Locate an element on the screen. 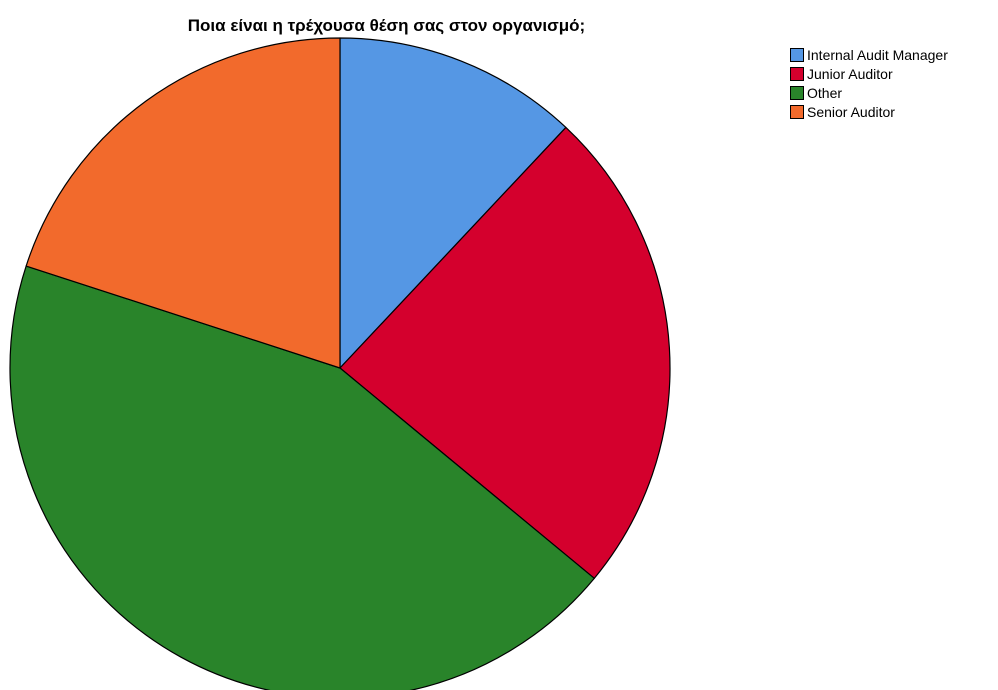 The height and width of the screenshot is (690, 998). legend-item-other: Other is located at coordinates (869, 92).